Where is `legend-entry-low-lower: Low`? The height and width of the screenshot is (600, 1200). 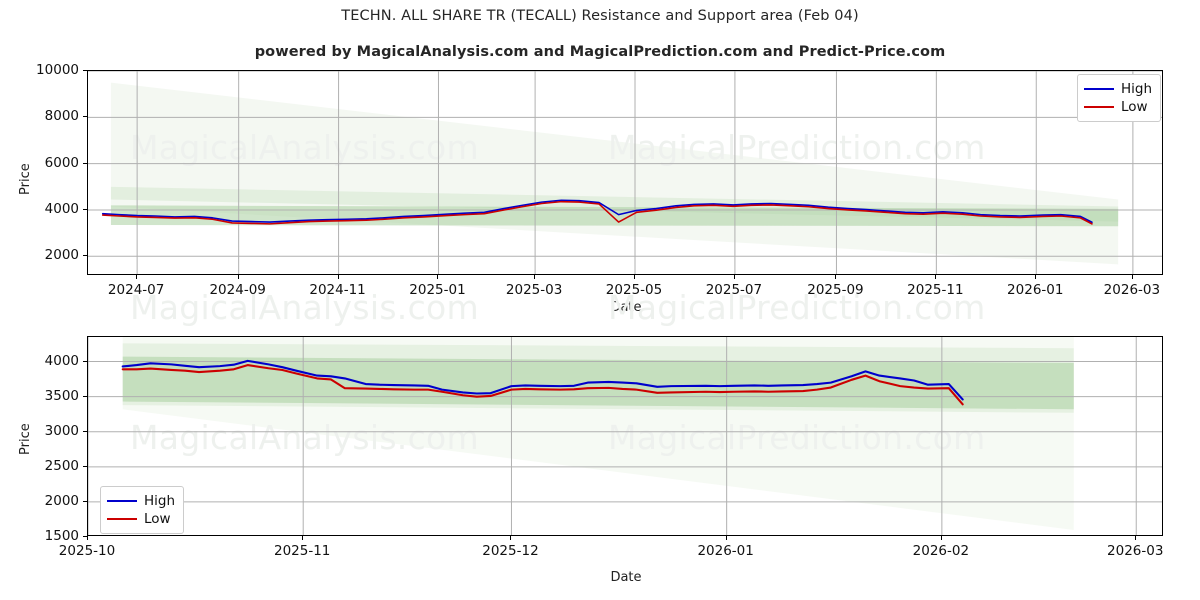
legend-entry-low-lower: Low is located at coordinates (141, 519).